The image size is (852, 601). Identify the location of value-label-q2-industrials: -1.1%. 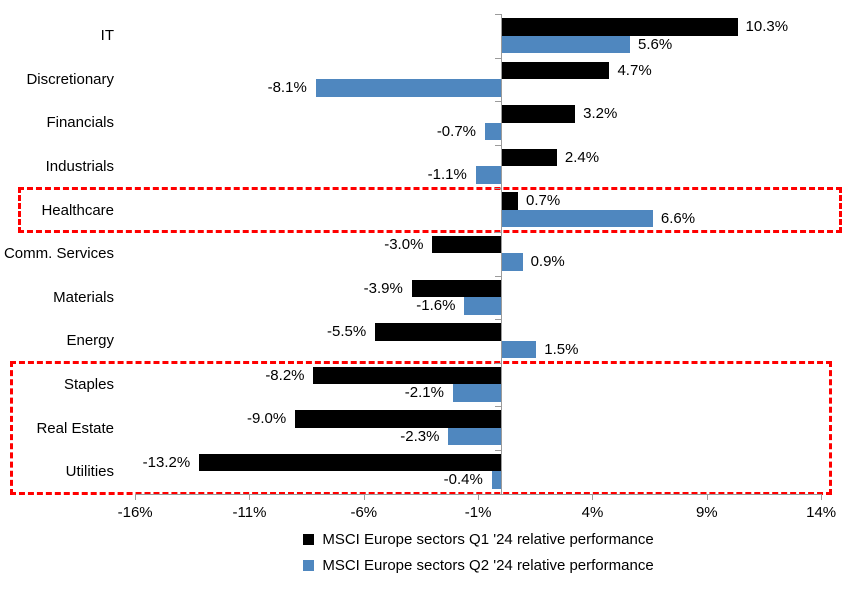
(447, 175).